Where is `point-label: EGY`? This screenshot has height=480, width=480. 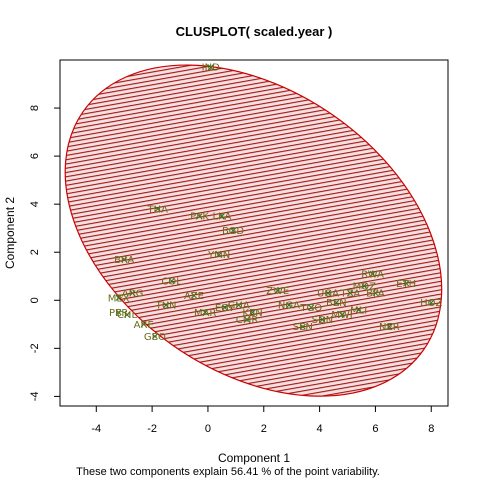 point-label: EGY is located at coordinates (225, 308).